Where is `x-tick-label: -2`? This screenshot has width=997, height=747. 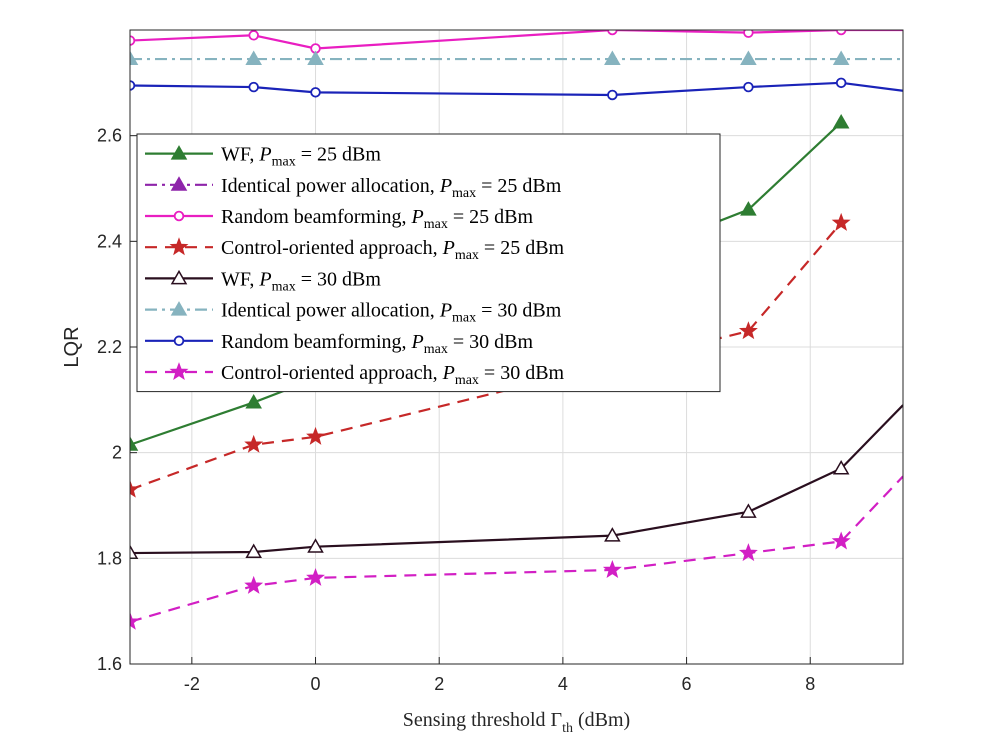
x-tick-label: -2 is located at coordinates (192, 684).